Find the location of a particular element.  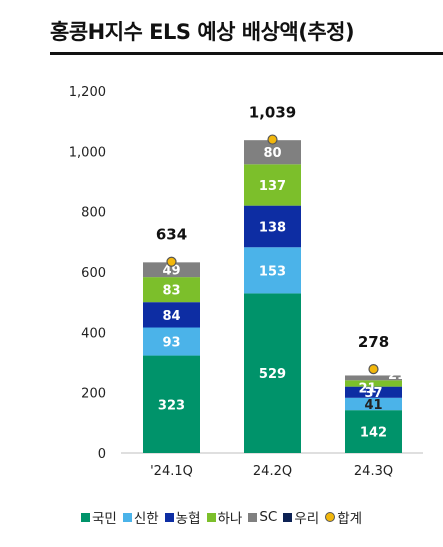

legend-label: 신한 is located at coordinates (146, 519).